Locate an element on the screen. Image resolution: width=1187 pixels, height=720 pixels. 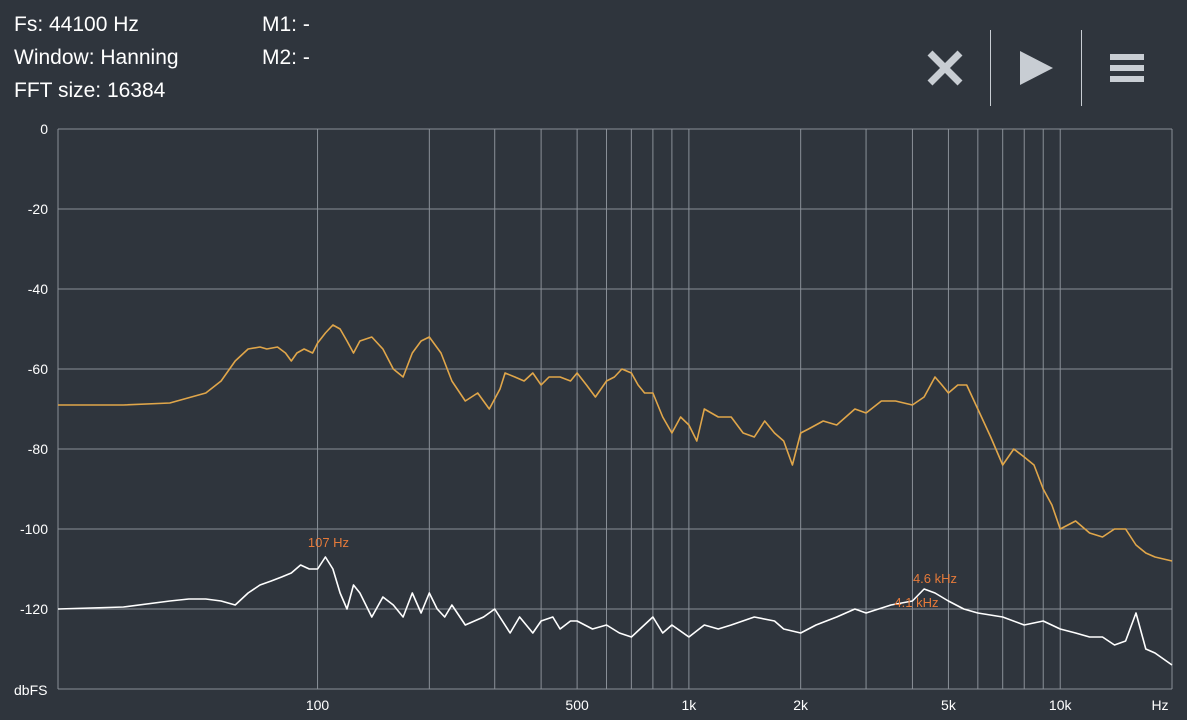
y-tick-label: -80 is located at coordinates (38, 449).